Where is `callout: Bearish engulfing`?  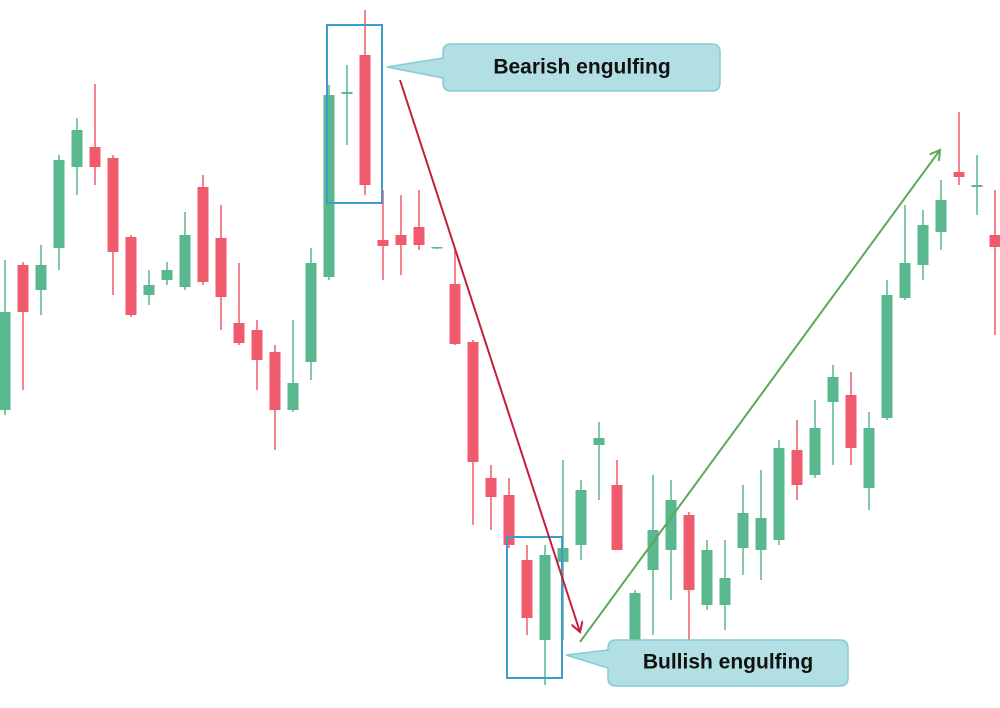 callout: Bearish engulfing is located at coordinates (553, 67).